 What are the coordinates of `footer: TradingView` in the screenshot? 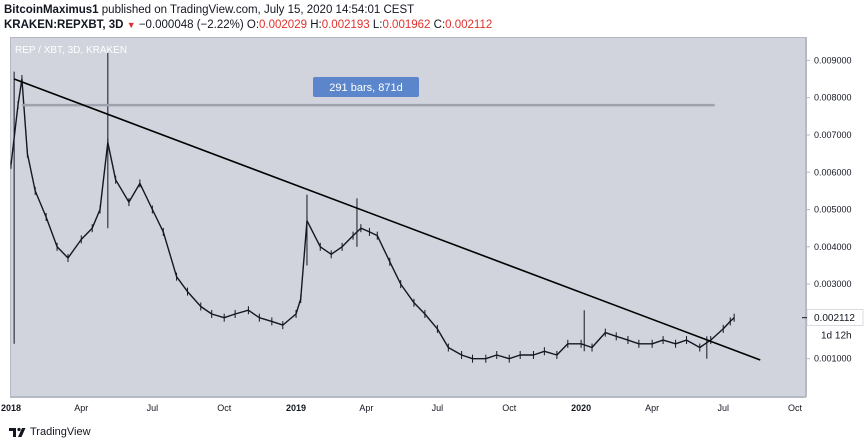 It's located at (49, 432).